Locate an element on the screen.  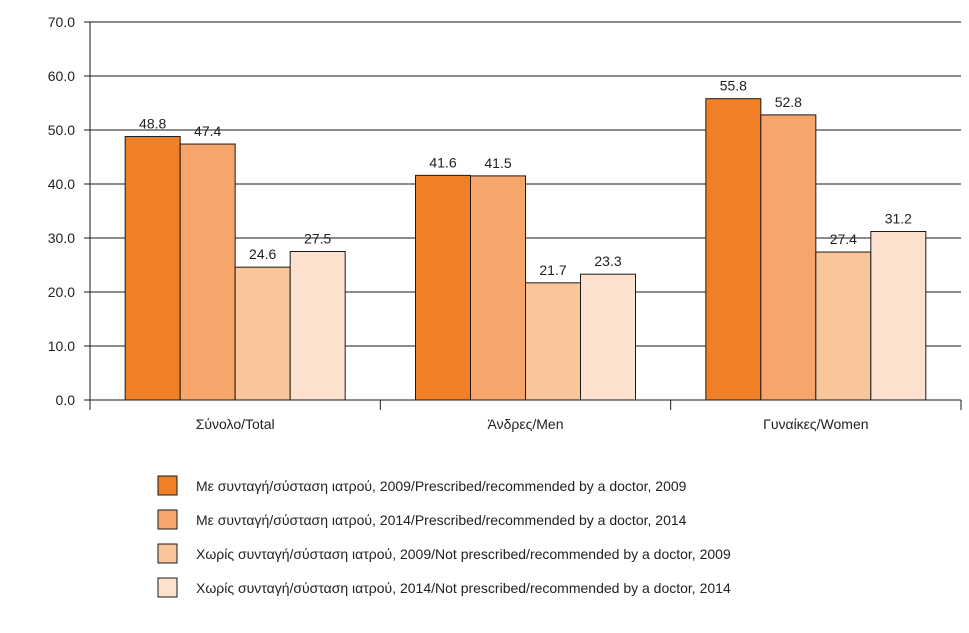
data-label: 52.8 is located at coordinates (788, 102).